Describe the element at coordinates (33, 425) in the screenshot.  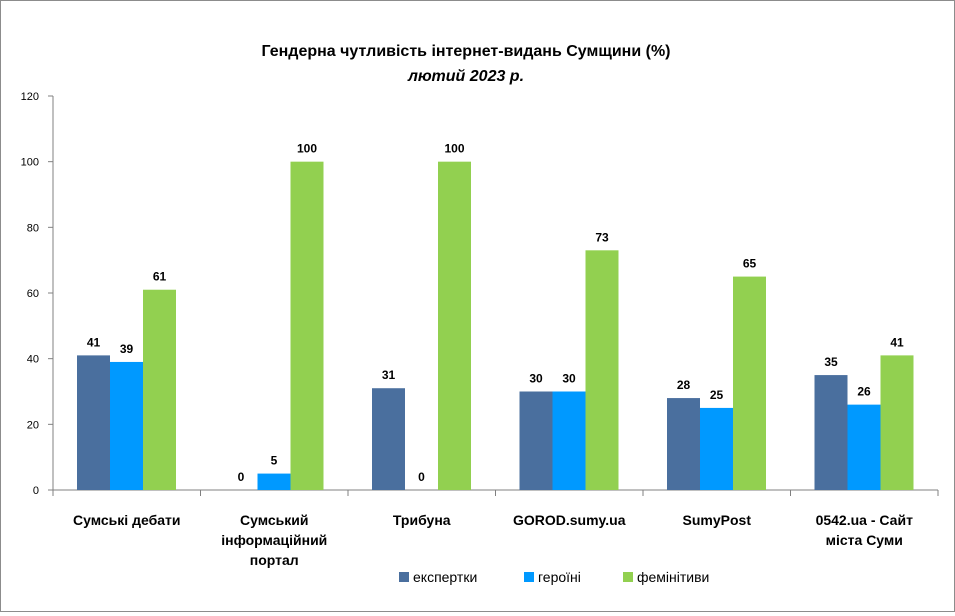
I see `y-tick-label: 20` at that location.